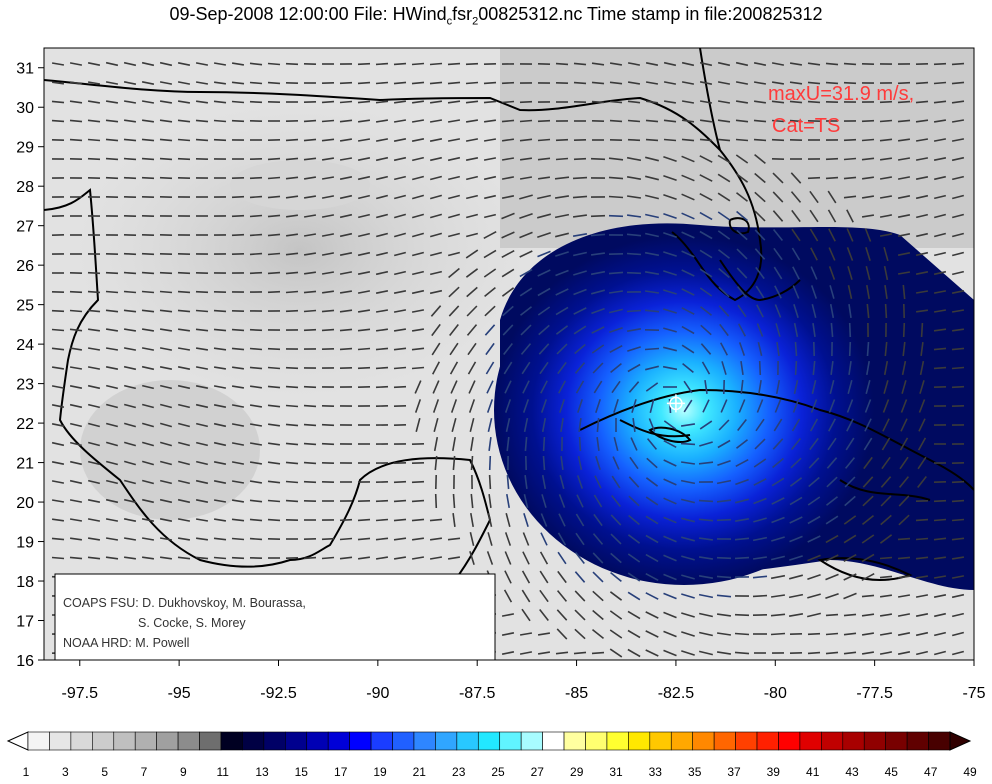 This screenshot has height=784, width=992. I want to click on colorbar-label: 5, so click(104, 772).